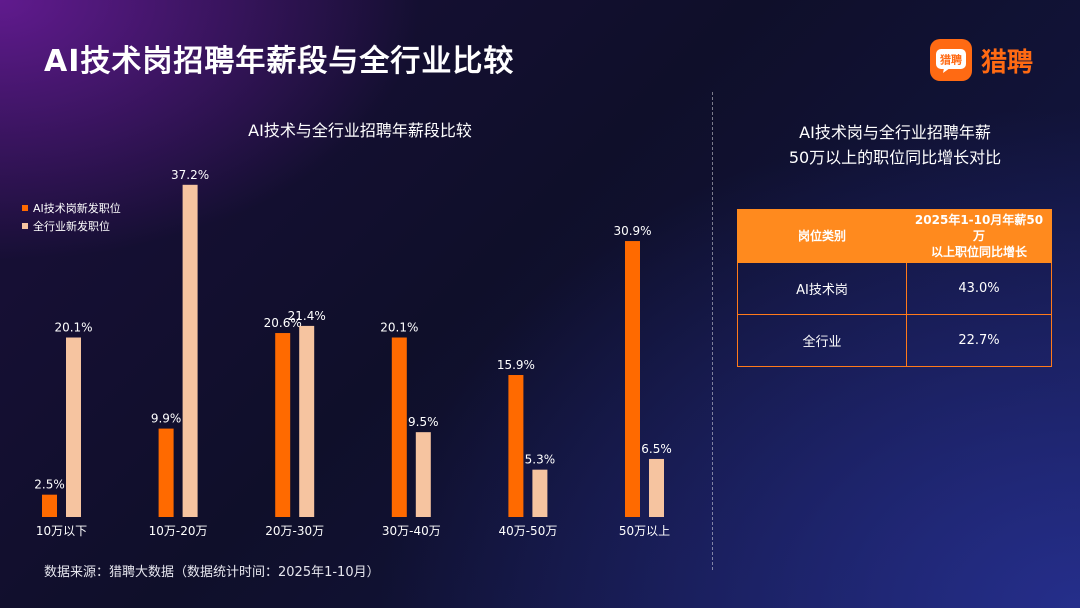 This screenshot has width=1080, height=608. I want to click on row-category: AI技术岗, so click(822, 288).